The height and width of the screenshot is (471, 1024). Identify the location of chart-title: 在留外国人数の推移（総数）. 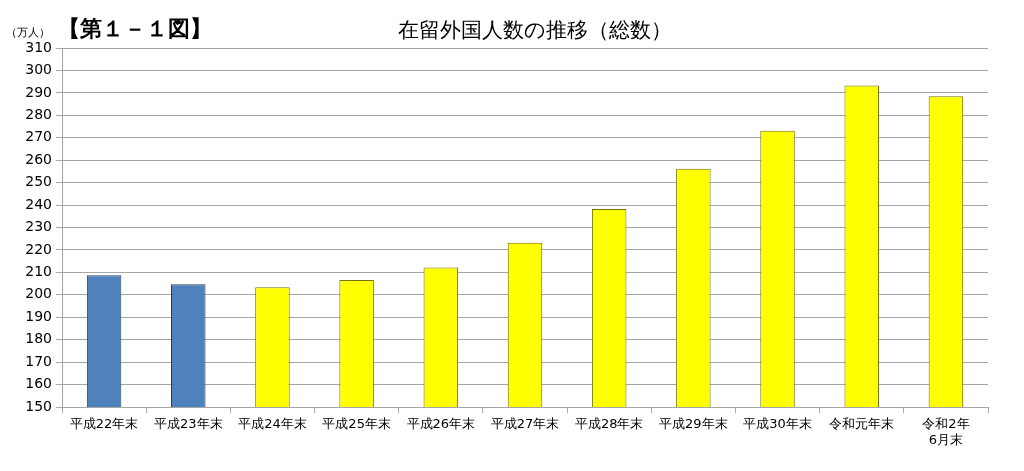
(535, 30).